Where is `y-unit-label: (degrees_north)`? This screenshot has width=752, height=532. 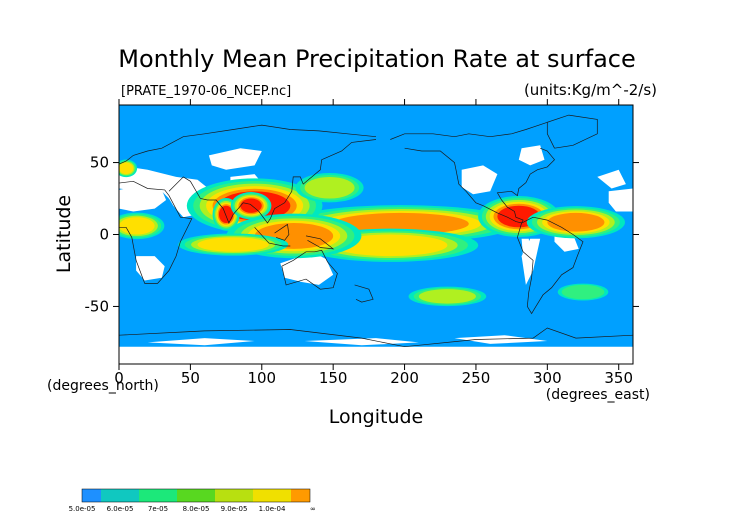 y-unit-label: (degrees_north) is located at coordinates (103, 386).